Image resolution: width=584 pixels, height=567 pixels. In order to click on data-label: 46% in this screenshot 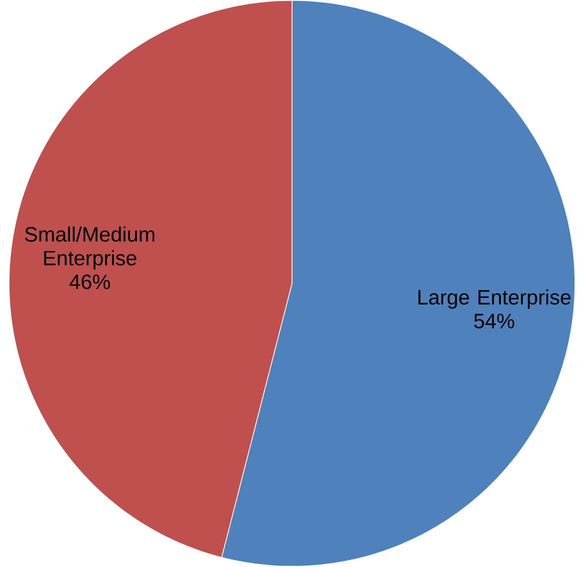, I will do `click(90, 282)`.